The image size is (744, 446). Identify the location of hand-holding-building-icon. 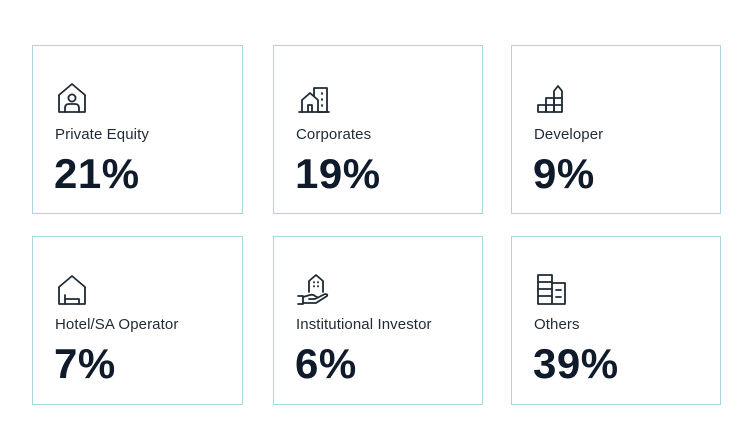
(314, 290).